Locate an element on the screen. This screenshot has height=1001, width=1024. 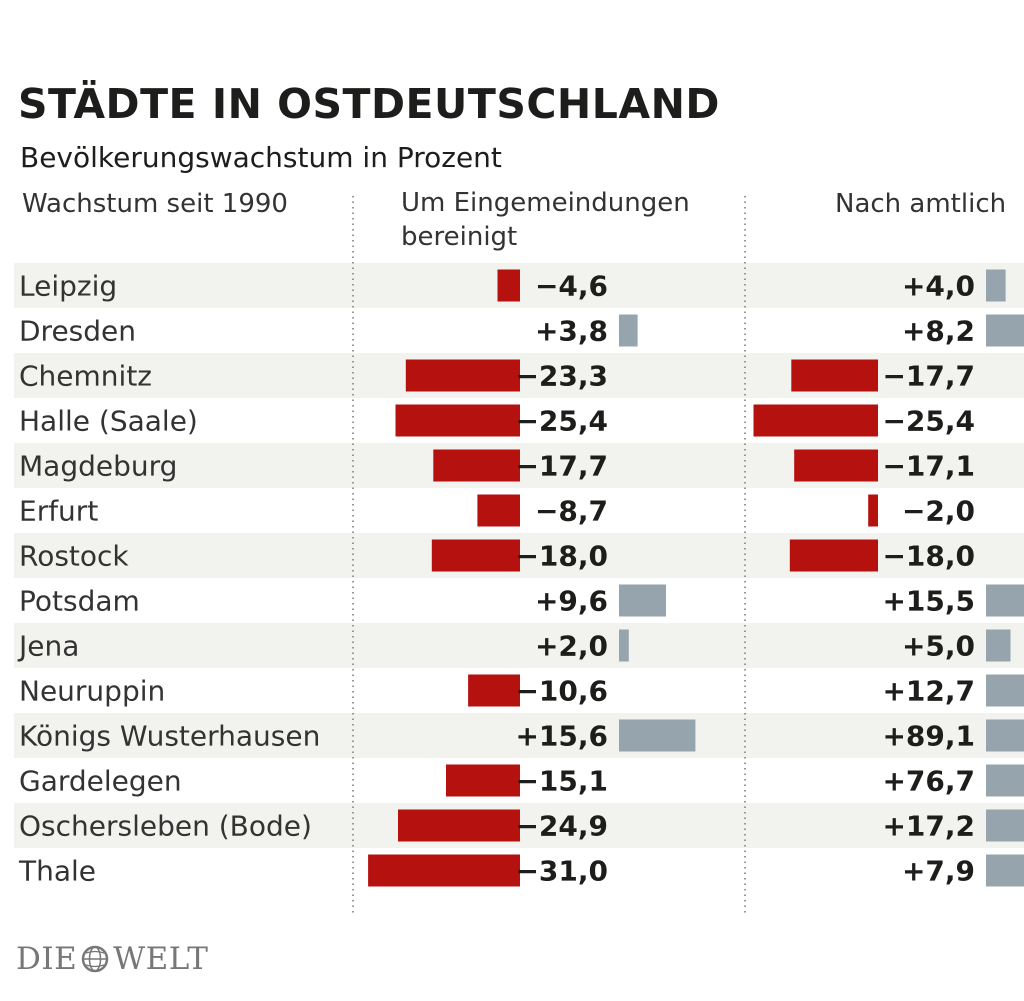
city-label: Chemnitz is located at coordinates (85, 376).